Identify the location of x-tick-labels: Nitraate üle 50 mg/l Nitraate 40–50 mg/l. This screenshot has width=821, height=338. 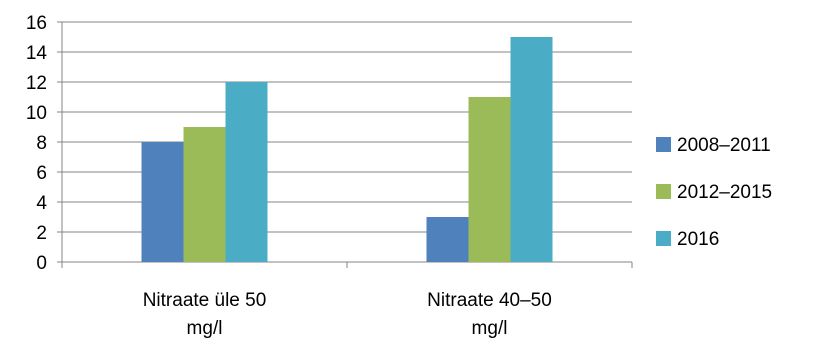
(347, 314).